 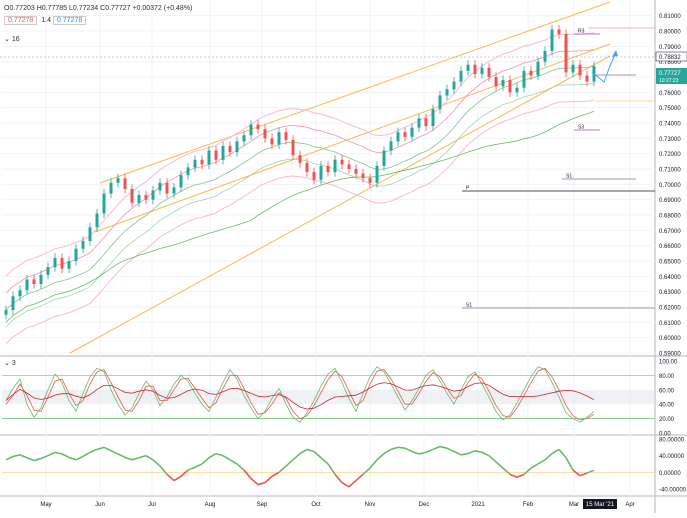 I want to click on price-tick-label: 0.66000, so click(x=670, y=247).